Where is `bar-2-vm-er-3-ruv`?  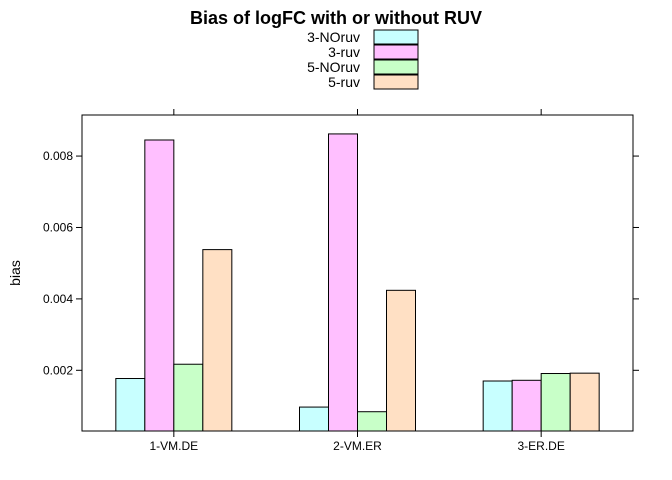 bar-2-vm-er-3-ruv is located at coordinates (343, 282).